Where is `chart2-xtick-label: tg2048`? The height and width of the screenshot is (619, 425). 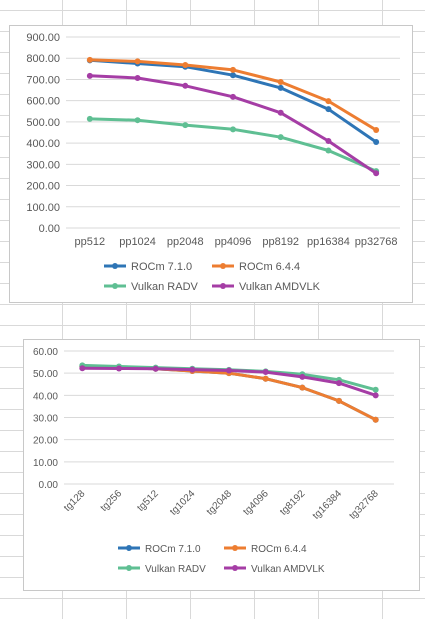 chart2-xtick-label: tg2048 is located at coordinates (220, 503).